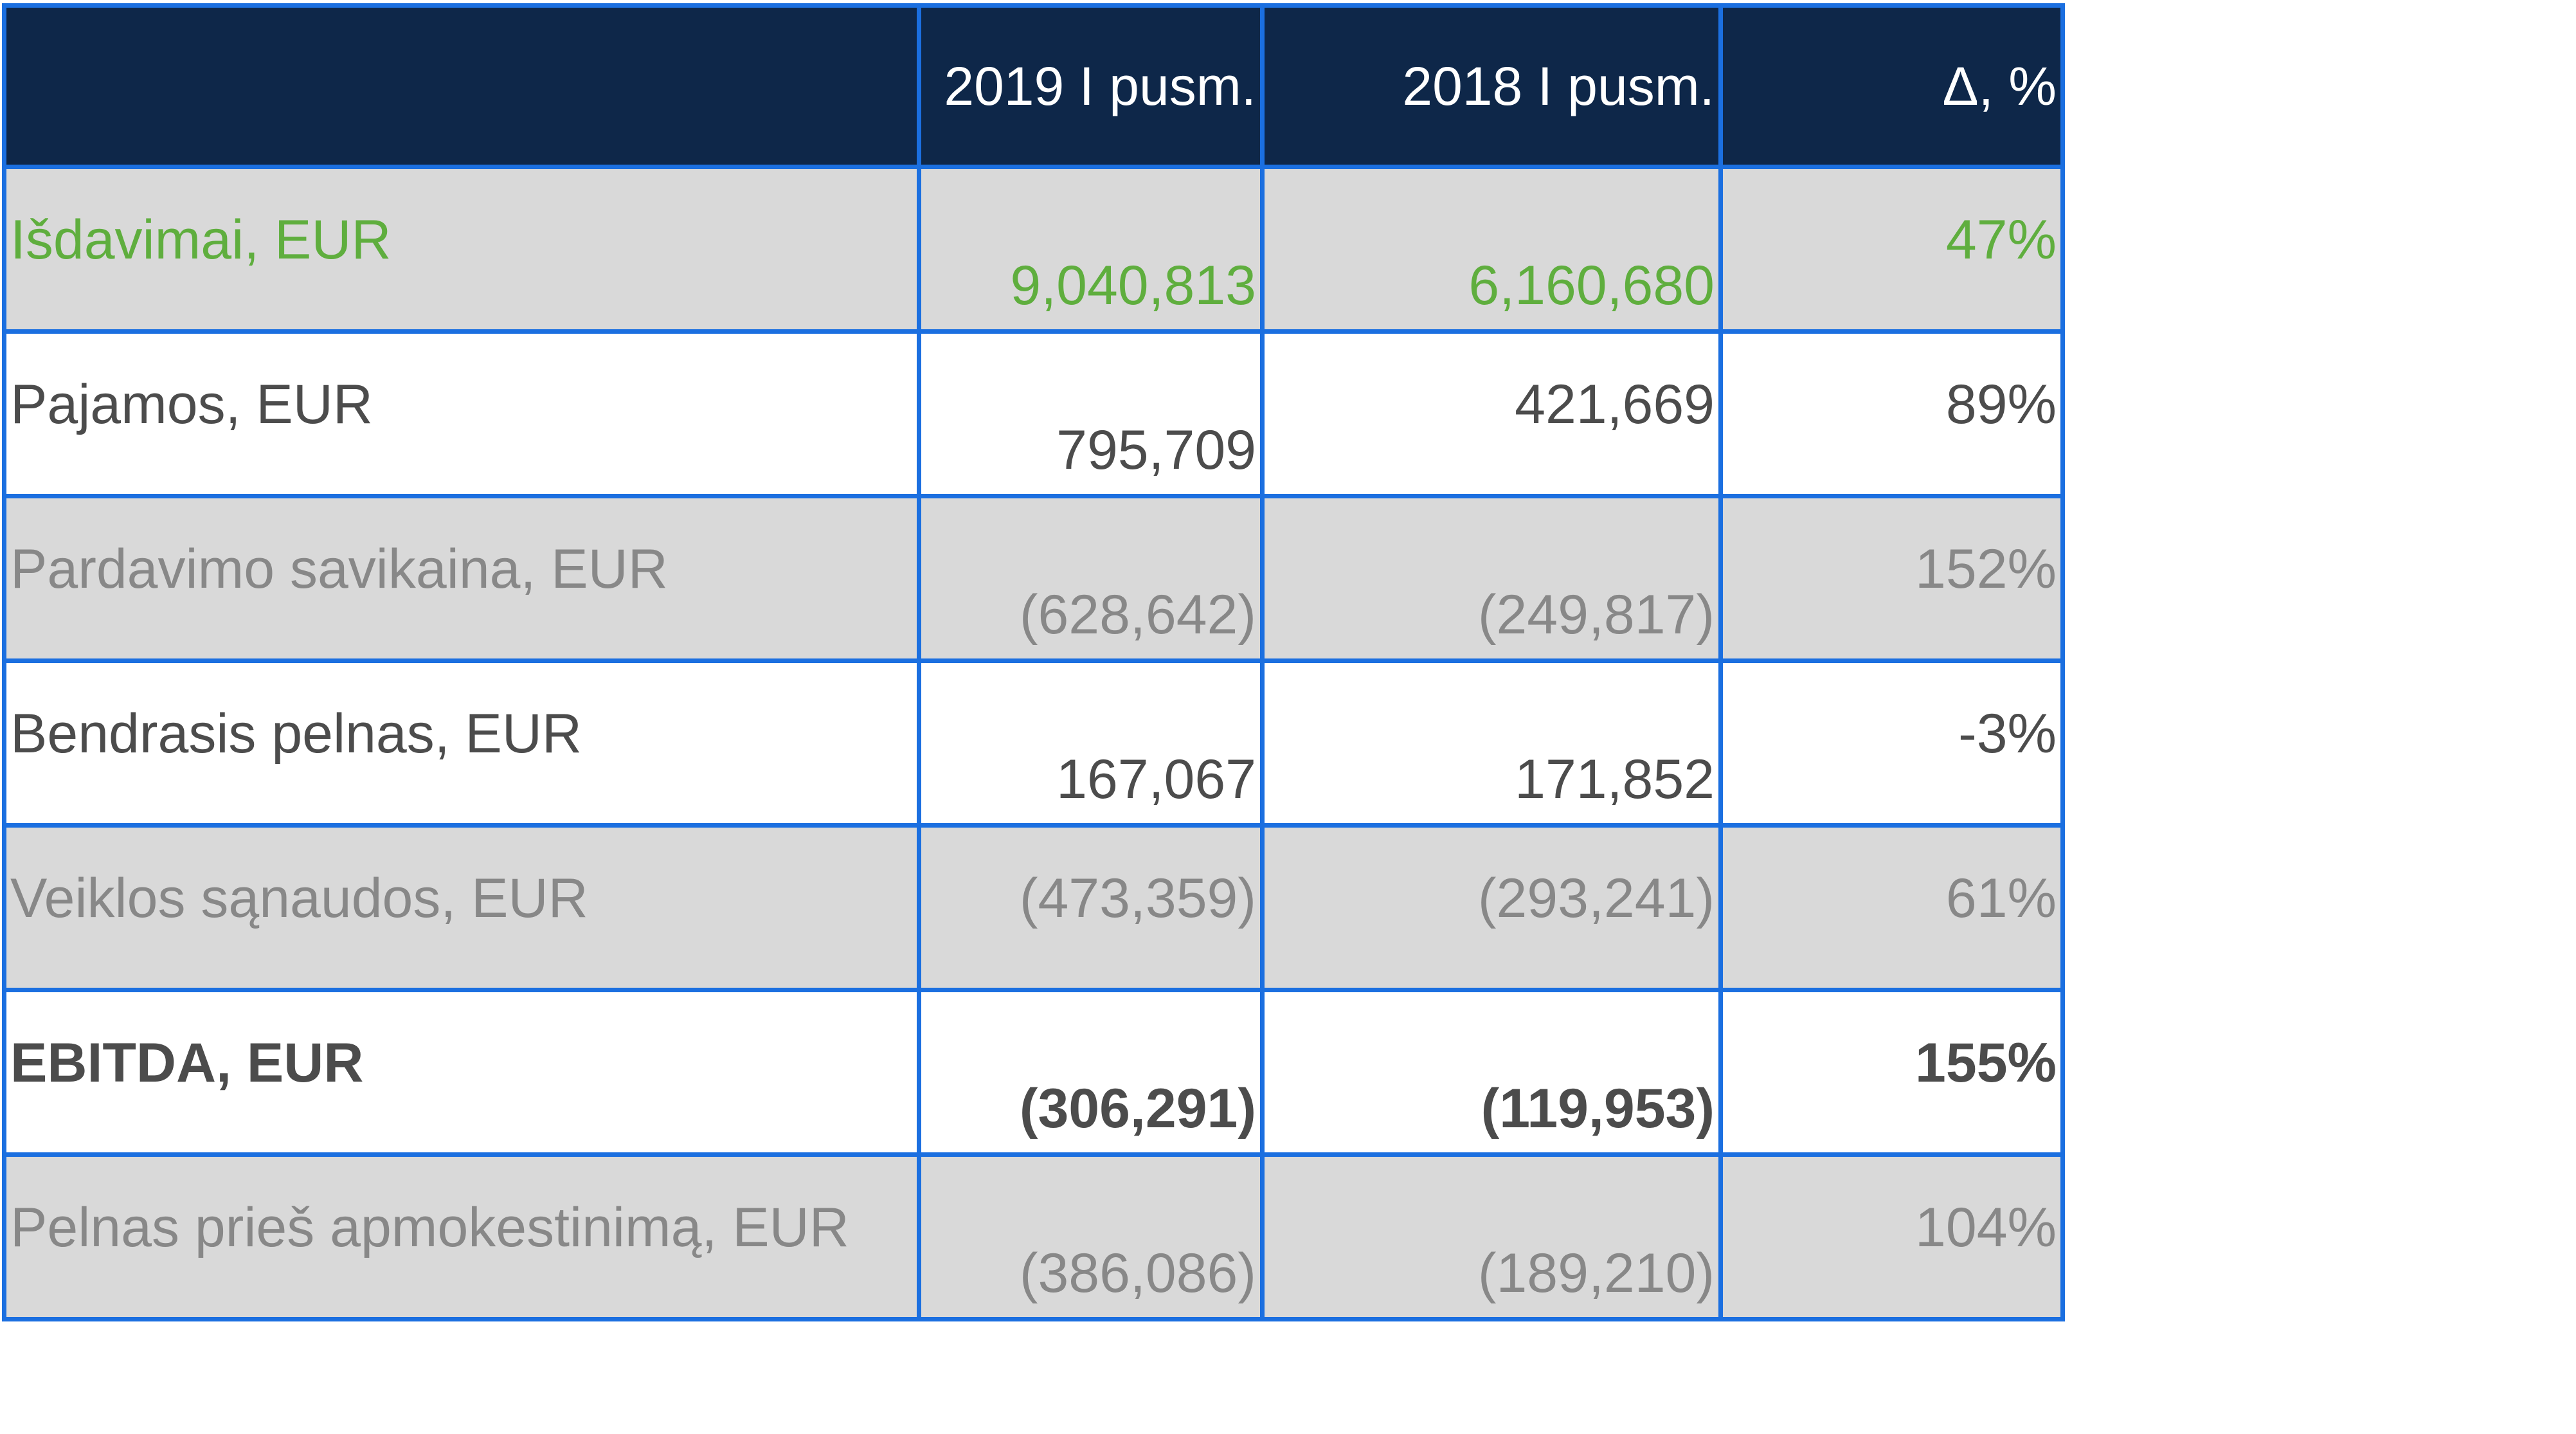 This screenshot has width=2576, height=1434. Describe the element at coordinates (1891, 908) in the screenshot. I see `value-delta: 61%` at that location.